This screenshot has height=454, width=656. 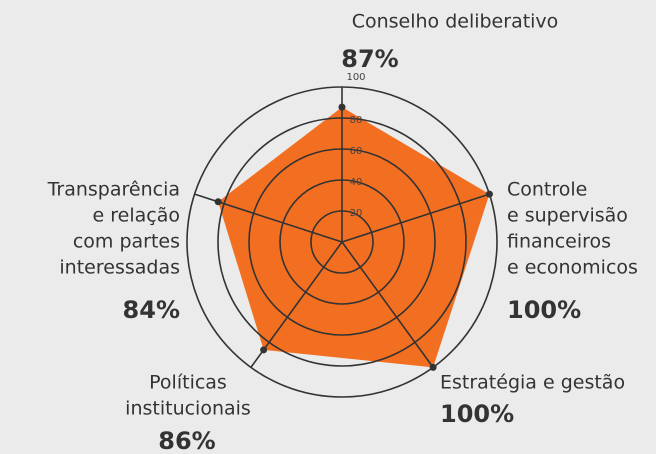 I want to click on axis-label: Conselho deliberativo, so click(x=455, y=22).